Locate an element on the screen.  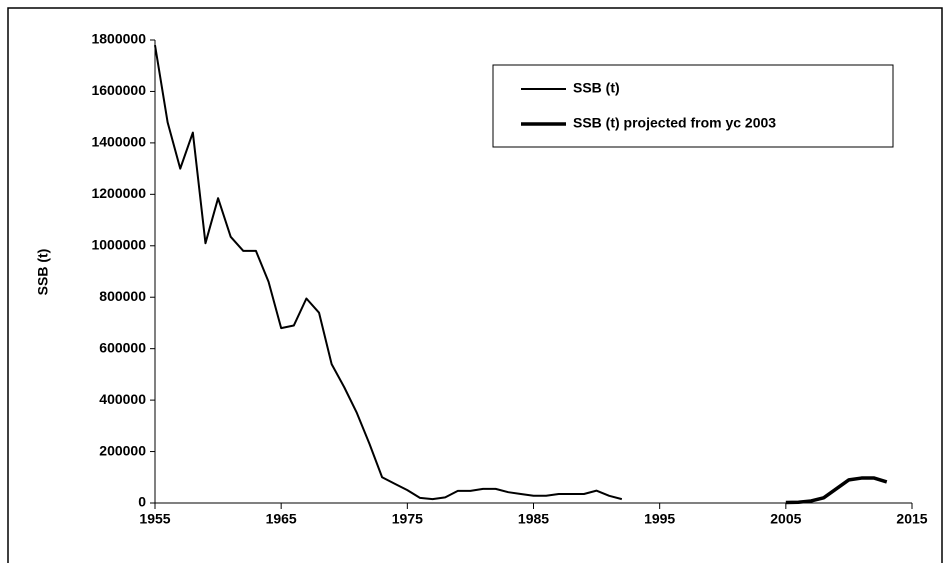
y-tick-label: 800000 is located at coordinates (122, 296).